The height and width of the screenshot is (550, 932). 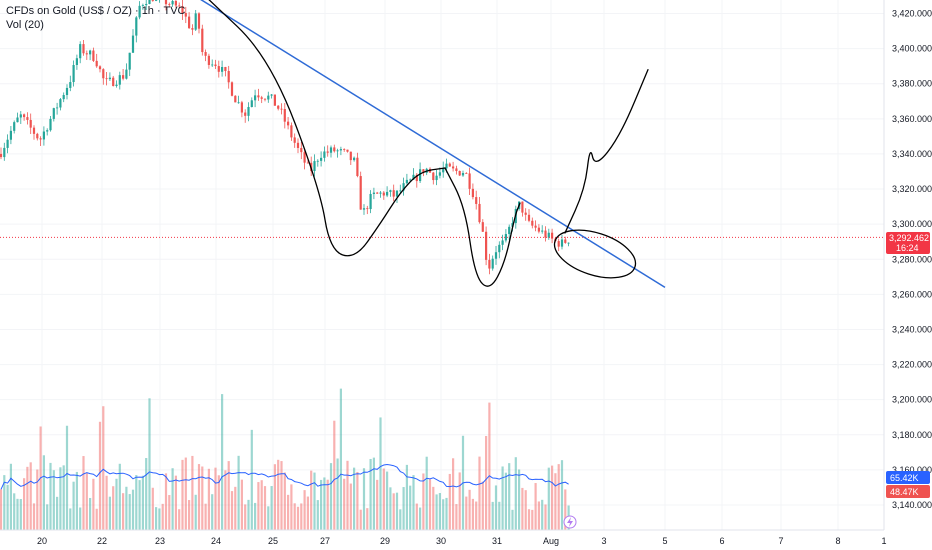 I want to click on volume-last-tag: 48.47K, so click(x=908, y=491).